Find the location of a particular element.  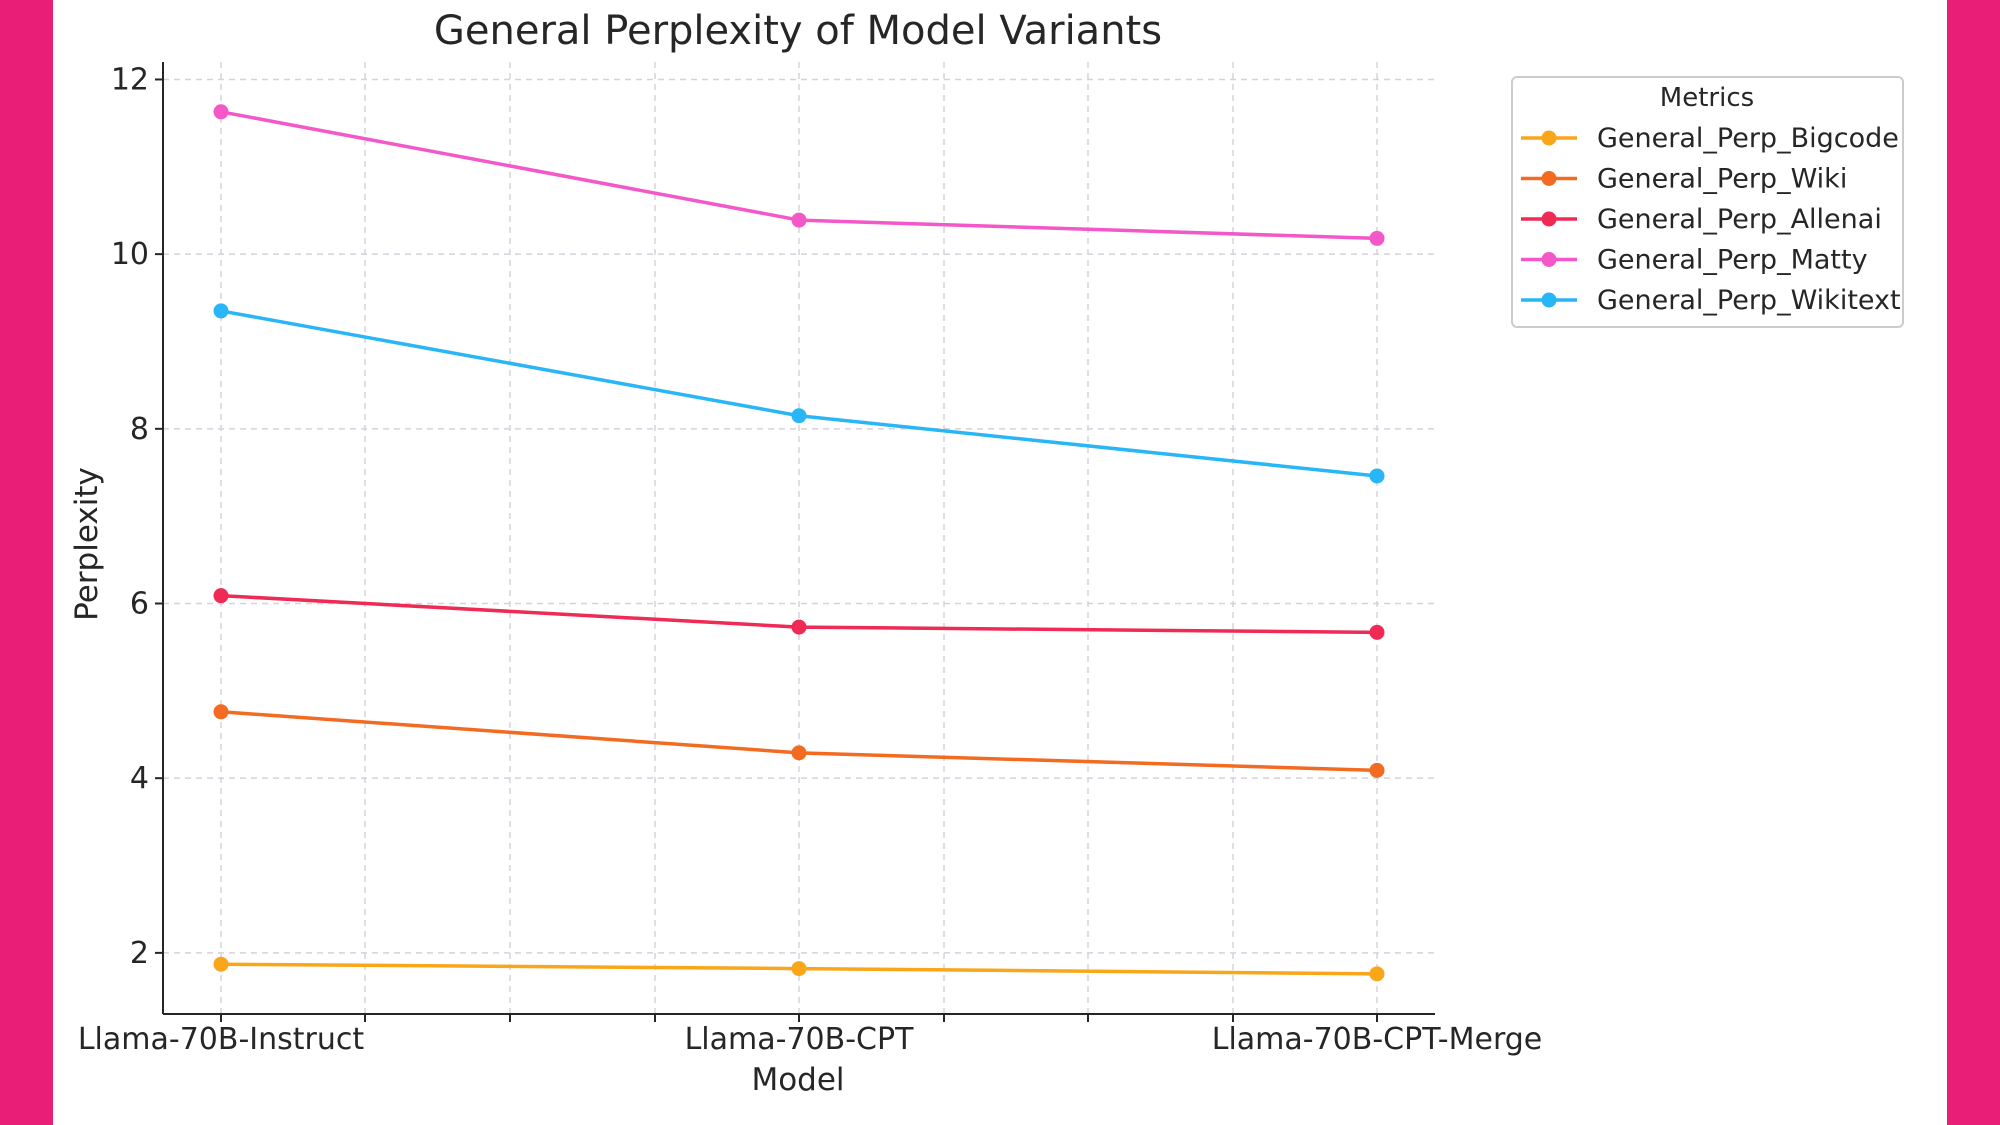

series-General_Perp_Wiki is located at coordinates (799, 741).